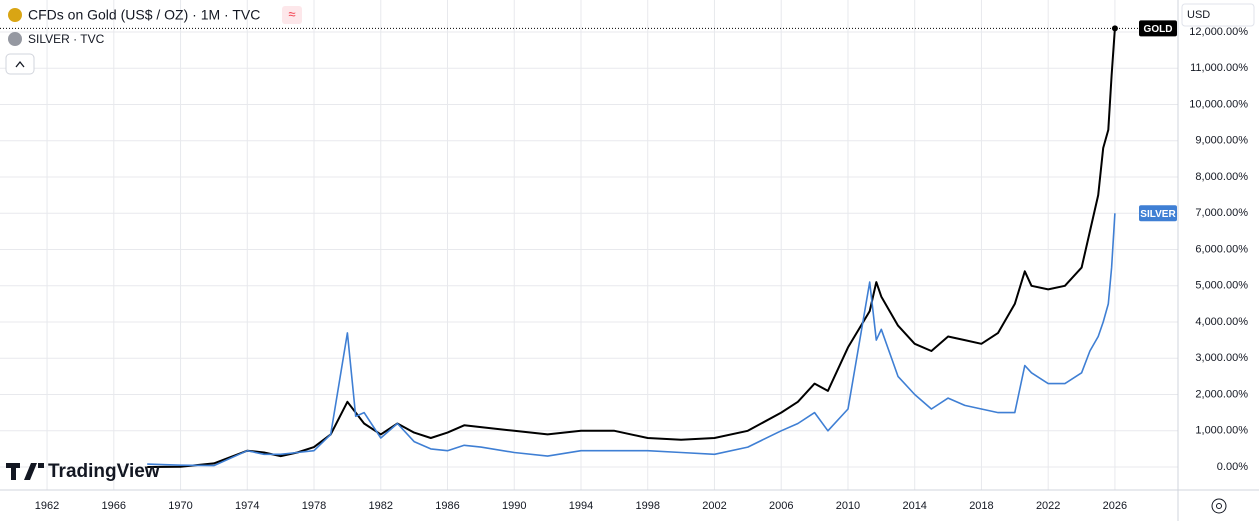  Describe the element at coordinates (314, 506) in the screenshot. I see `x-tick-label: 1978` at that location.